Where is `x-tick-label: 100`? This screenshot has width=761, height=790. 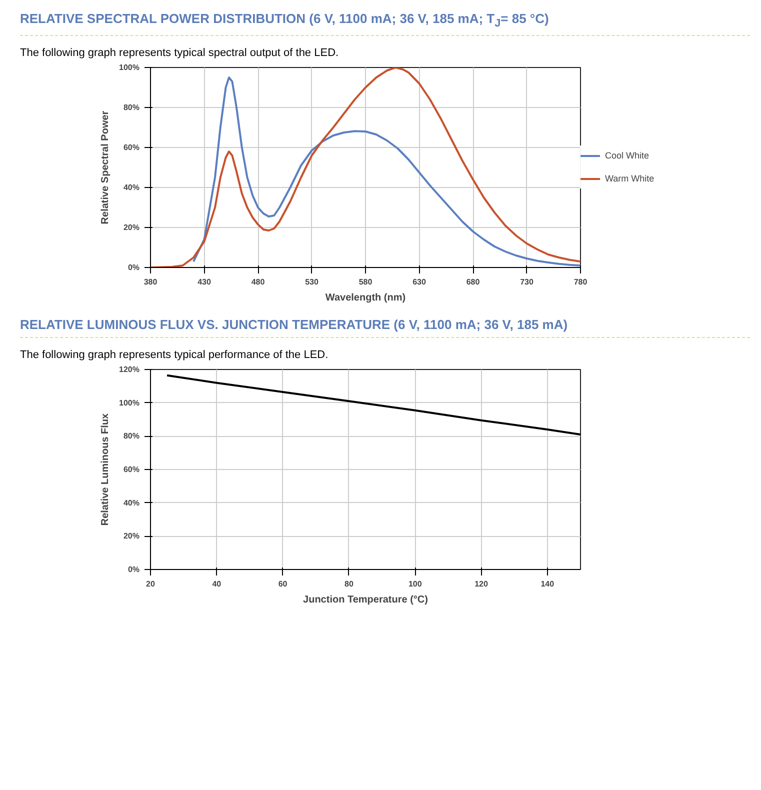 x-tick-label: 100 is located at coordinates (415, 584).